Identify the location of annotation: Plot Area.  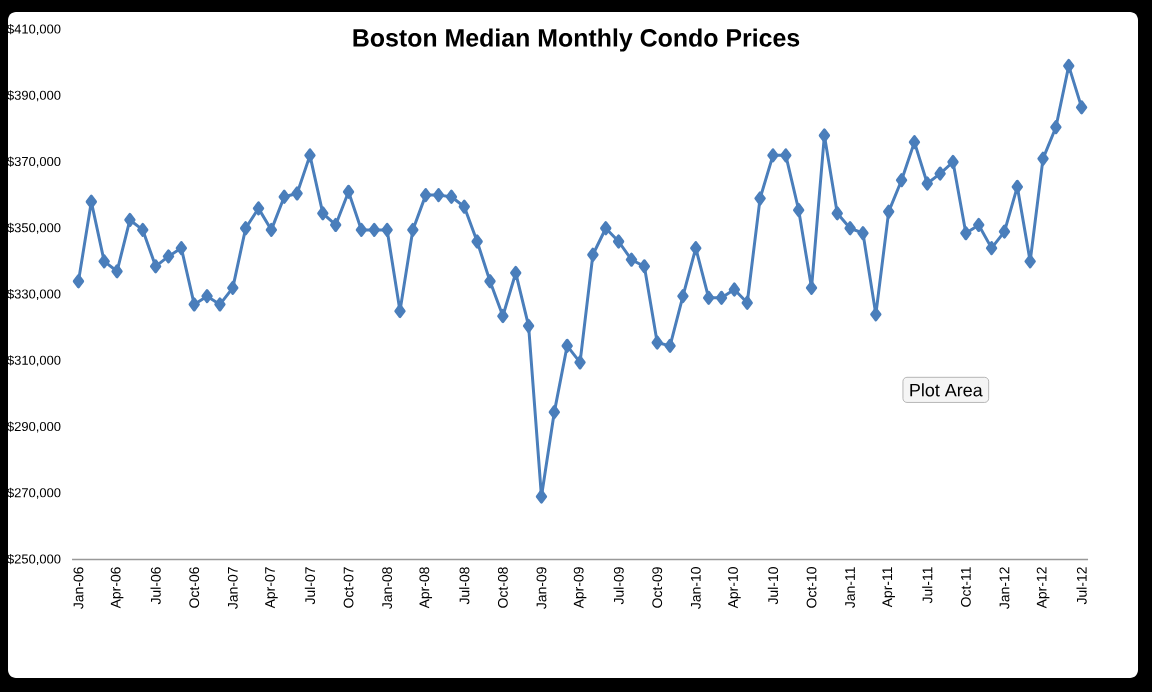
(946, 390).